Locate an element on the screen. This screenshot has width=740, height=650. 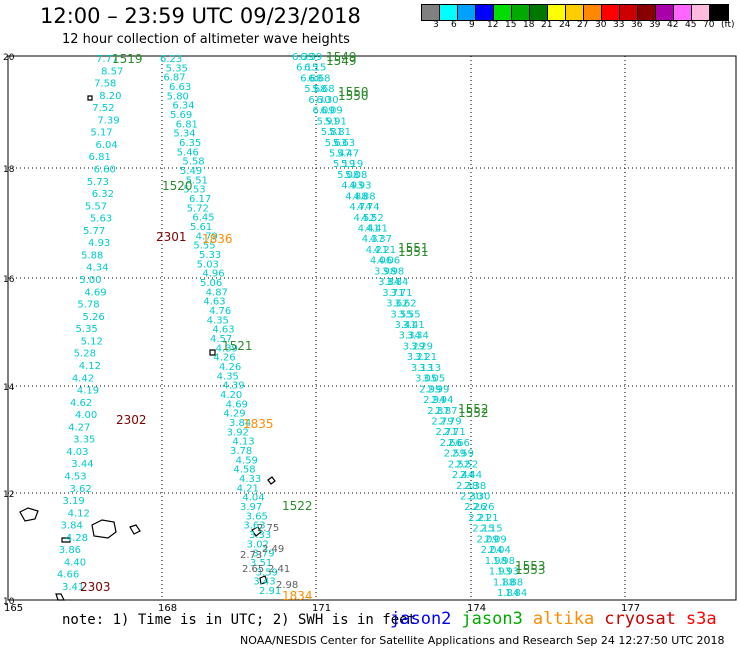
pass-time-label: 1550 is located at coordinates (353, 92).